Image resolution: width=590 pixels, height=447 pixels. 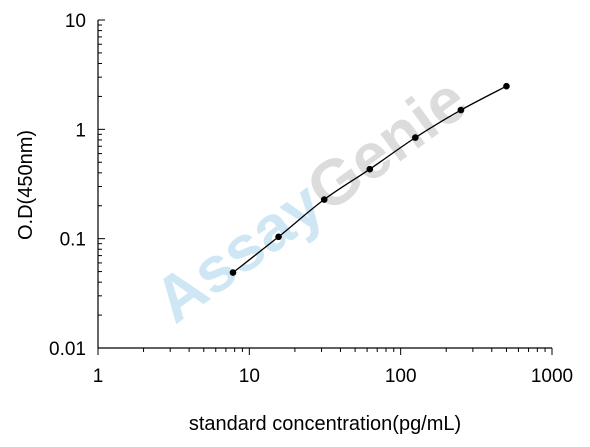 What do you see at coordinates (75, 21) in the screenshot?
I see `y-tick-label: 10` at bounding box center [75, 21].